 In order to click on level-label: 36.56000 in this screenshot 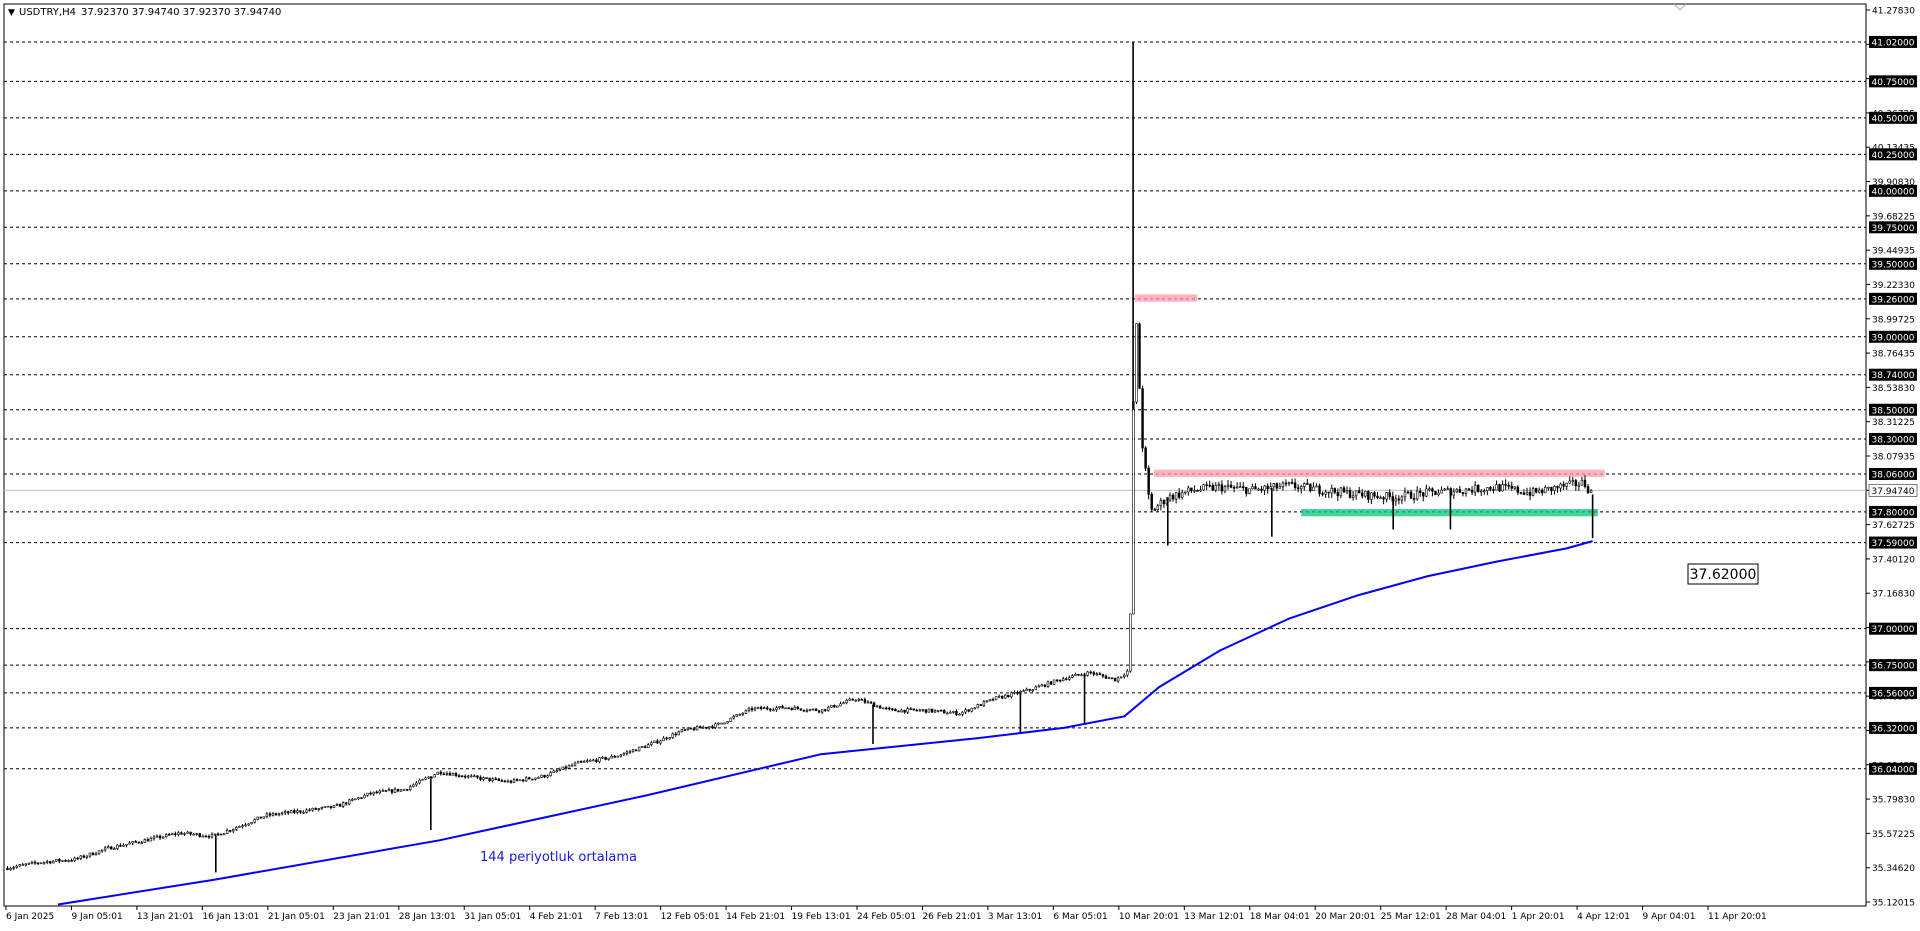, I will do `click(1893, 694)`.